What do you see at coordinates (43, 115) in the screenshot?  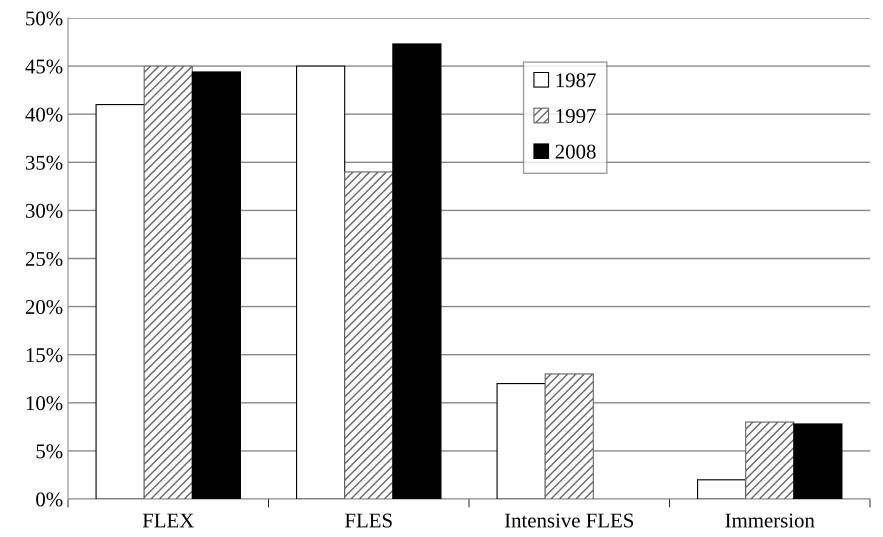 I see `y-tick-label: 40%` at bounding box center [43, 115].